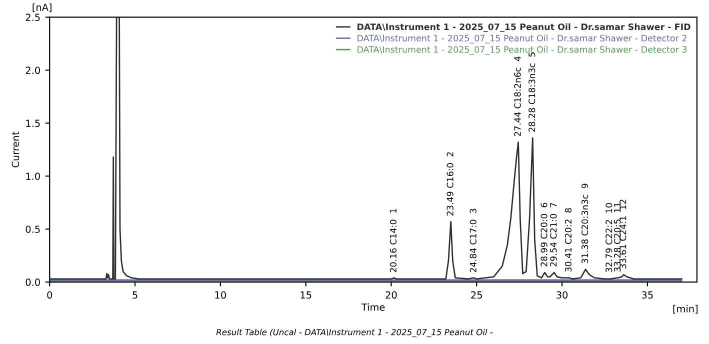 Image resolution: width=709 pixels, height=344 pixels. Describe the element at coordinates (568, 240) in the screenshot. I see `annotation: 30.41 C20:2 8` at that location.